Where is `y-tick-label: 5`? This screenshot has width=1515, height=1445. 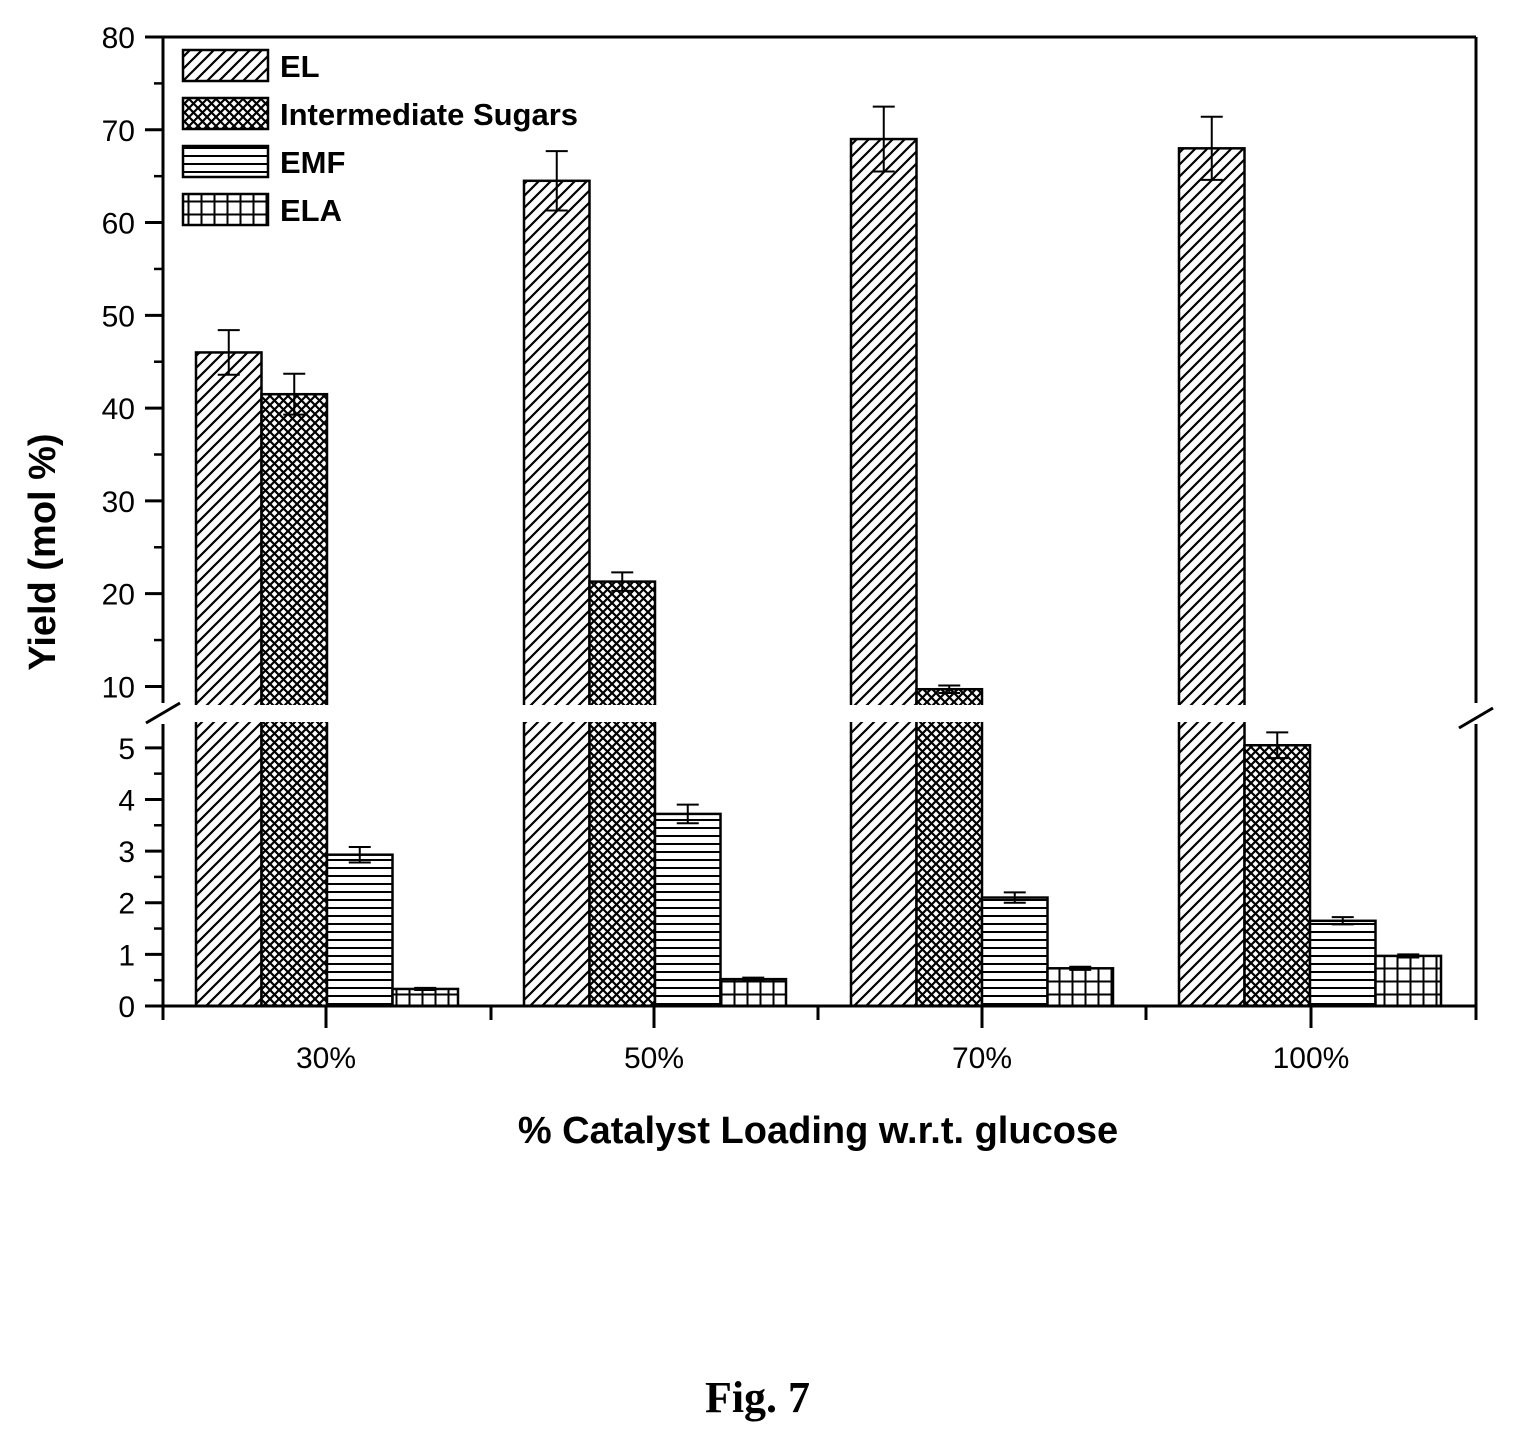
y-tick-label: 5 is located at coordinates (126, 749).